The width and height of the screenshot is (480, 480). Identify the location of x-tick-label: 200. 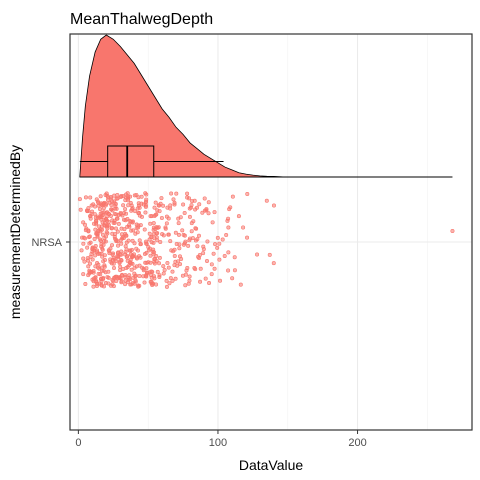
(357, 443).